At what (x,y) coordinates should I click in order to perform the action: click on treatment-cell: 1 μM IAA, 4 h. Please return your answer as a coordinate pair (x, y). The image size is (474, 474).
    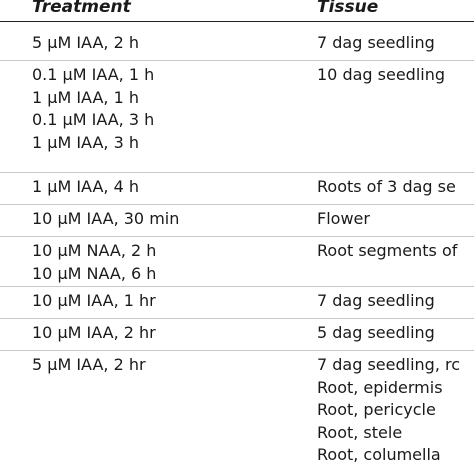
    Looking at the image, I should click on (85, 187).